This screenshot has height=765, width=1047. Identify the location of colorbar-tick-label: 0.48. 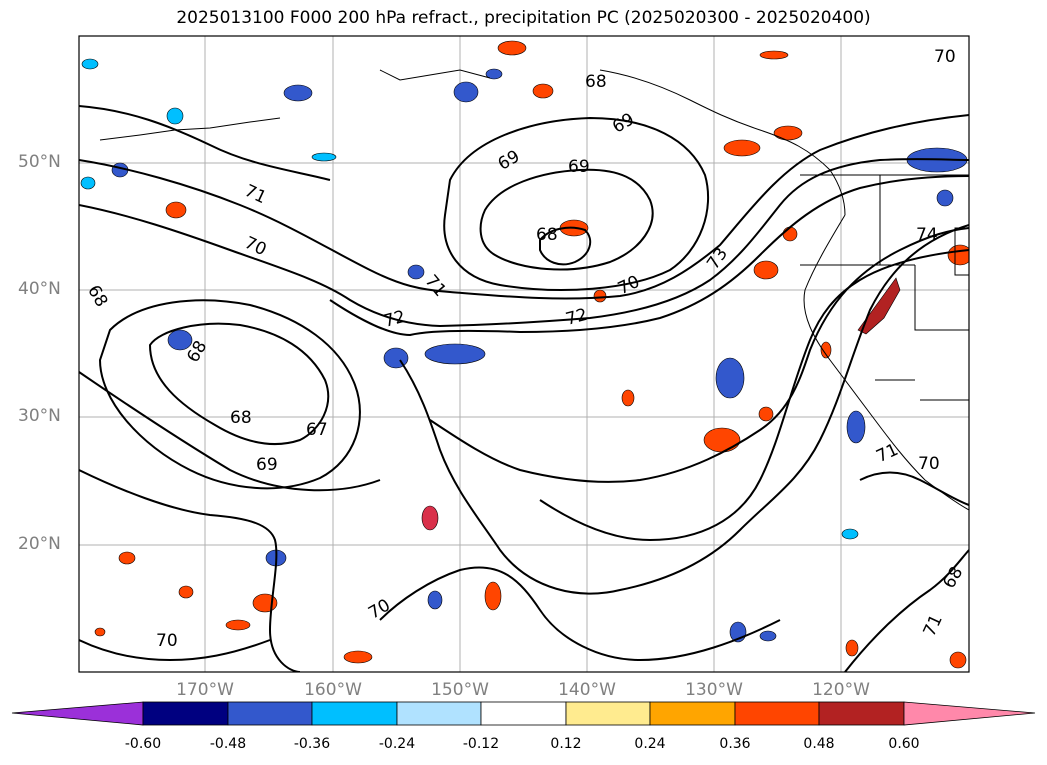
(819, 744).